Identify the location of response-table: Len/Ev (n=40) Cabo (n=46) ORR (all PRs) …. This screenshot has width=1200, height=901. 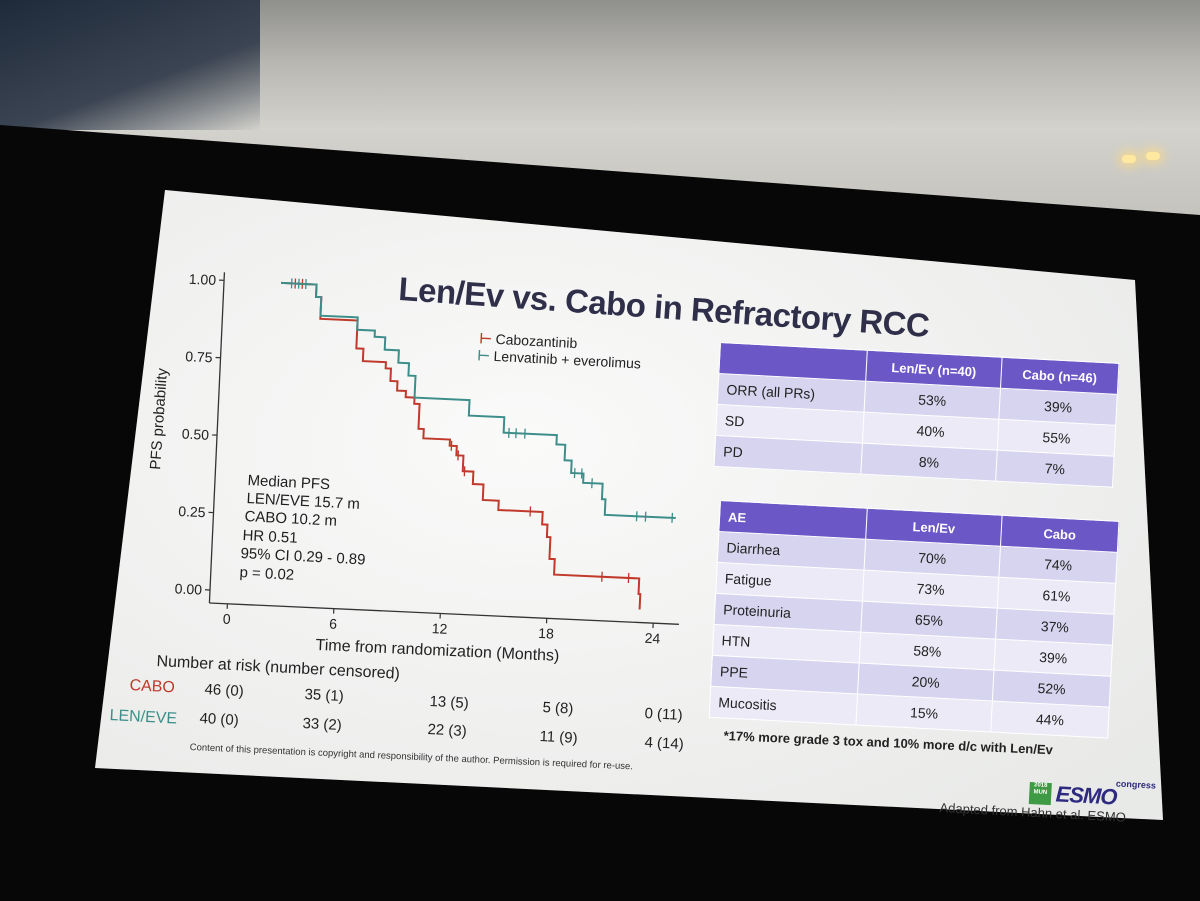
(916, 415).